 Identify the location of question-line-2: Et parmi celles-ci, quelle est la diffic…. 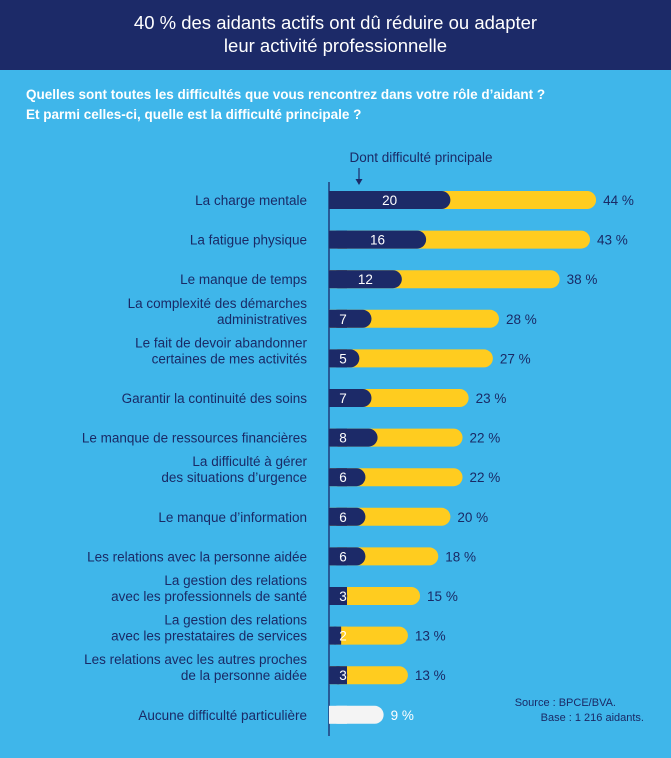
(194, 114).